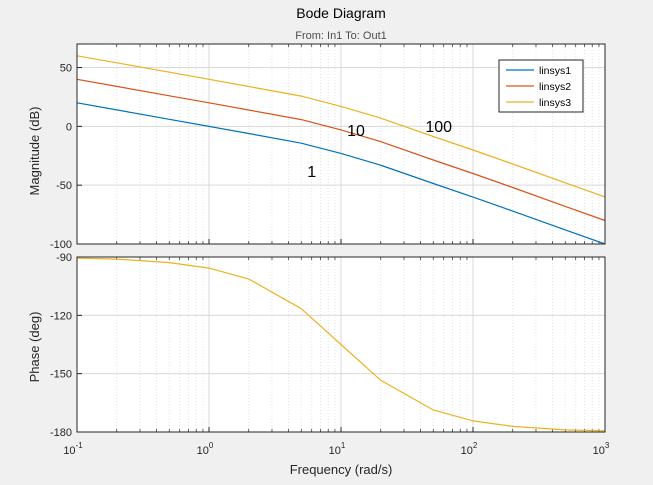  Describe the element at coordinates (69, 127) in the screenshot. I see `y-tick-label: 0` at that location.